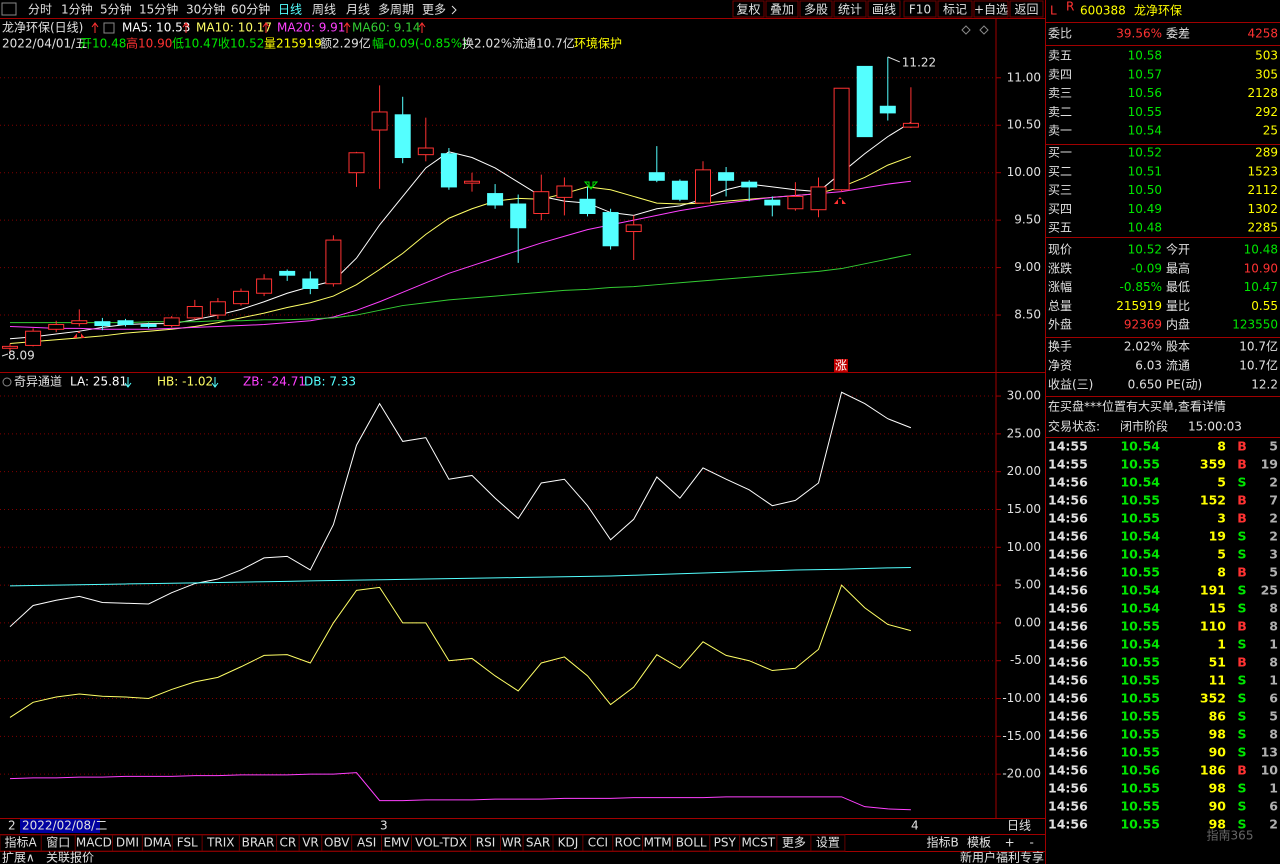  Describe the element at coordinates (396, 843) in the screenshot. I see `indicator-tab: EMV` at that location.